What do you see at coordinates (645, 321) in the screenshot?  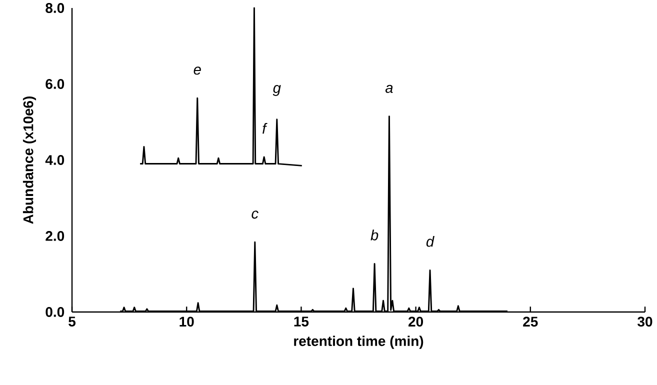 I see `x-tick-label: 30` at bounding box center [645, 321].